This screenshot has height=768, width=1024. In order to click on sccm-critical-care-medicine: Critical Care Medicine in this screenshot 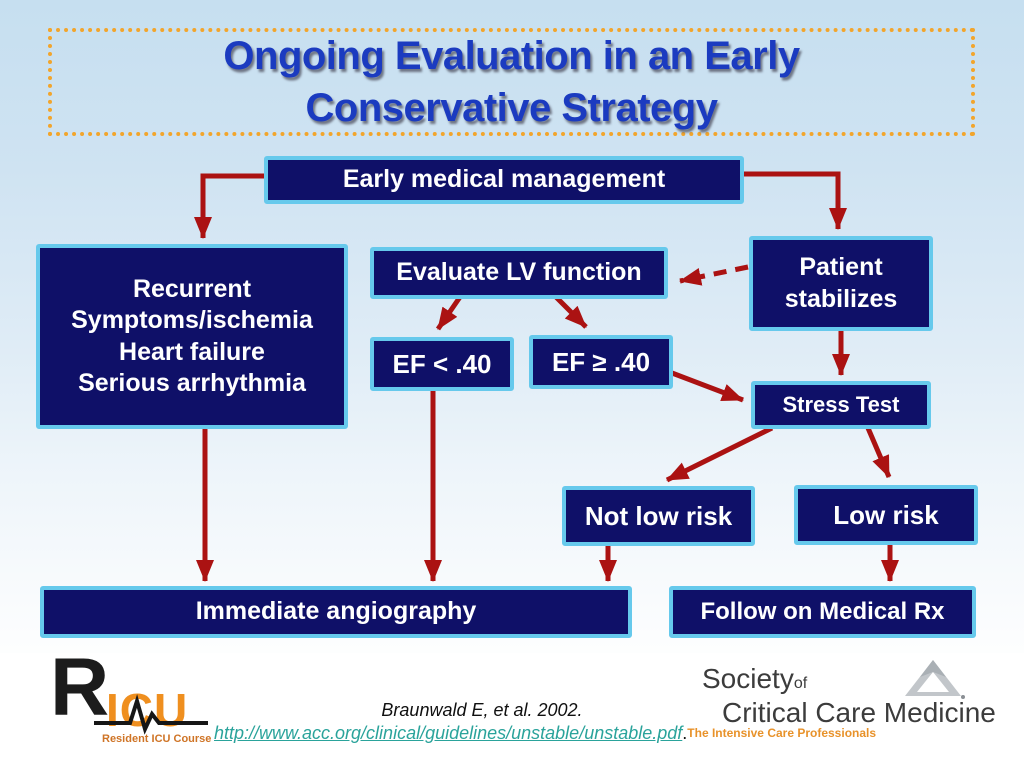, I will do `click(859, 712)`.